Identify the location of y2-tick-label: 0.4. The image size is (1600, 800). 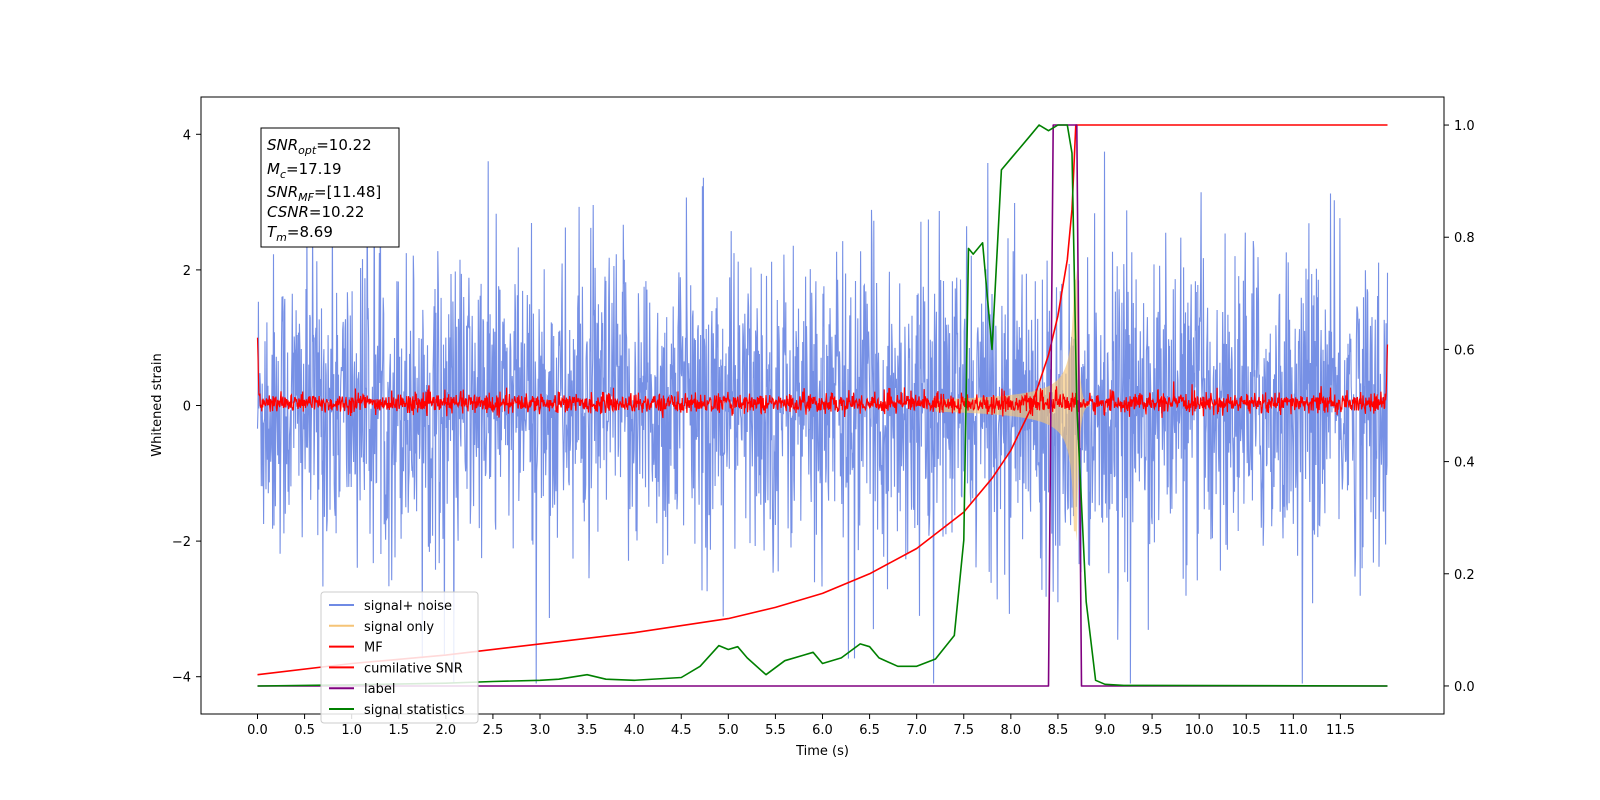
(1464, 463).